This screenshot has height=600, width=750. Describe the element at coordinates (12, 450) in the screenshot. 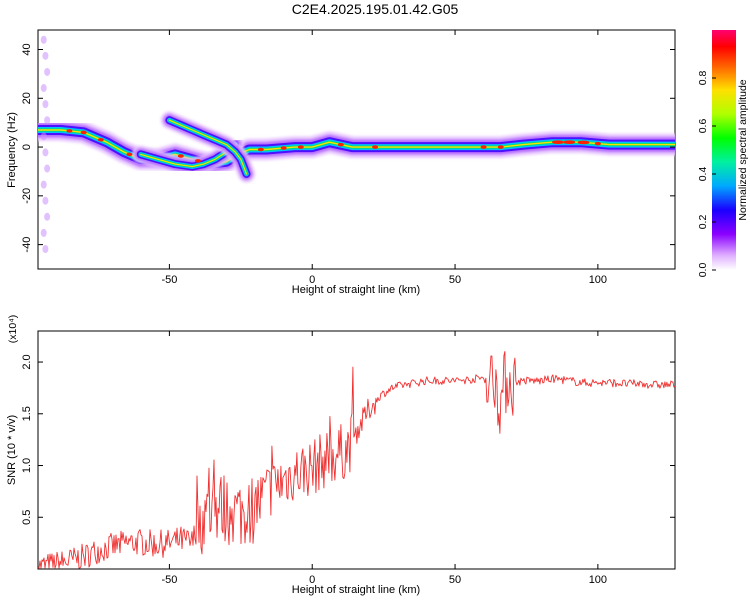

I see `snr-y-axis-label: SNR (10 * v/v)` at that location.